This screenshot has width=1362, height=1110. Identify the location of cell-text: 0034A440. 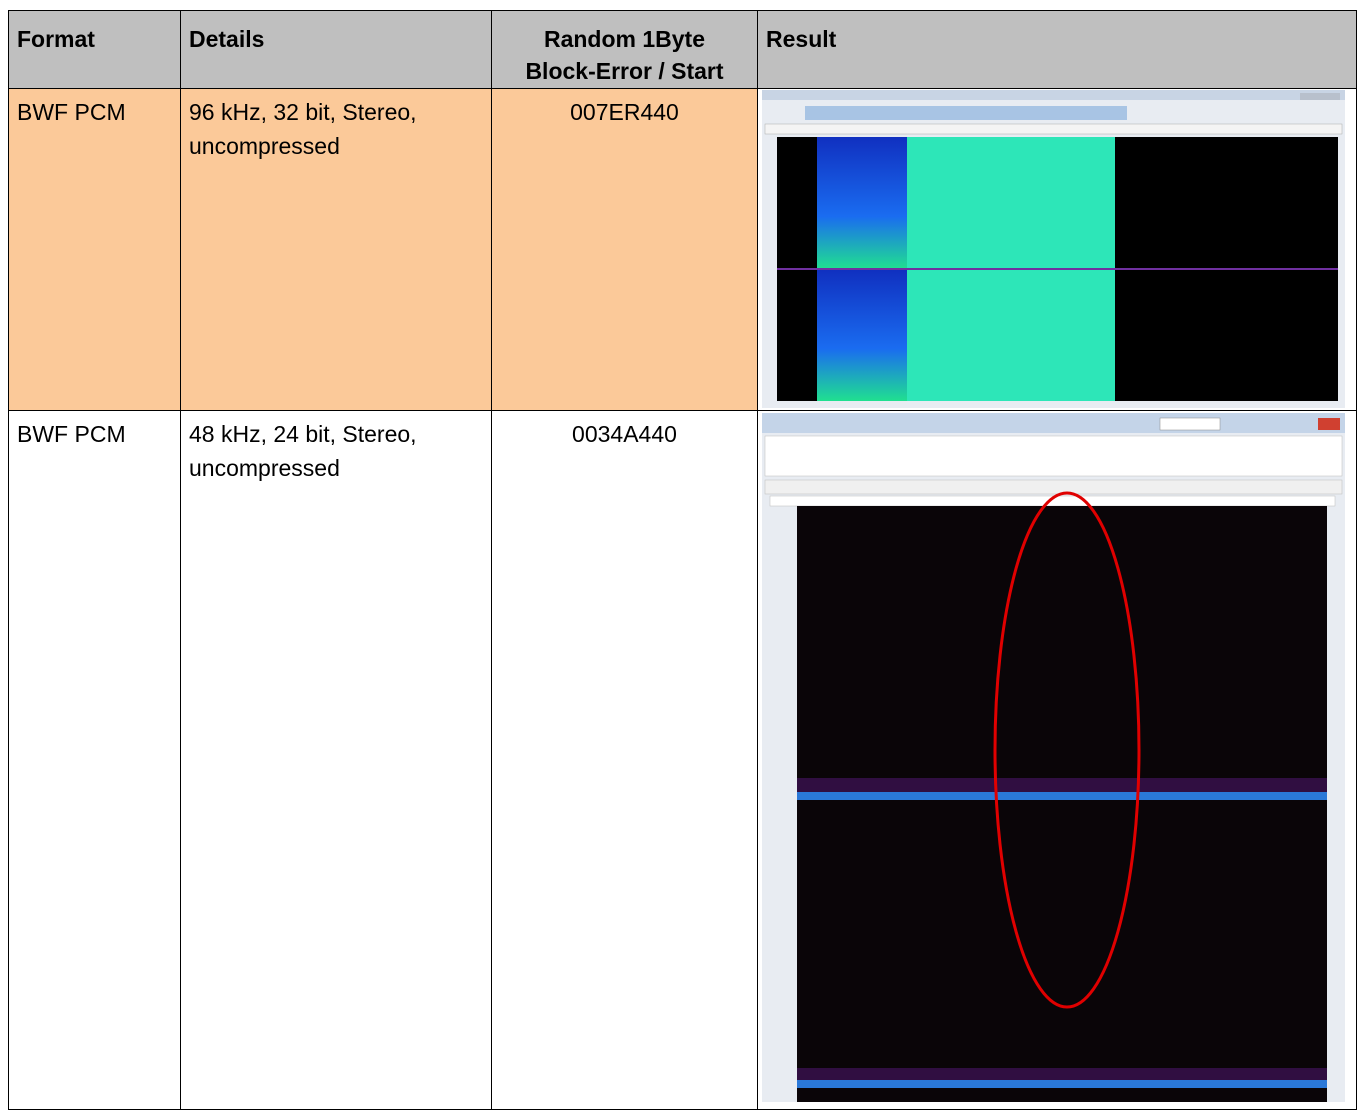
(624, 434).